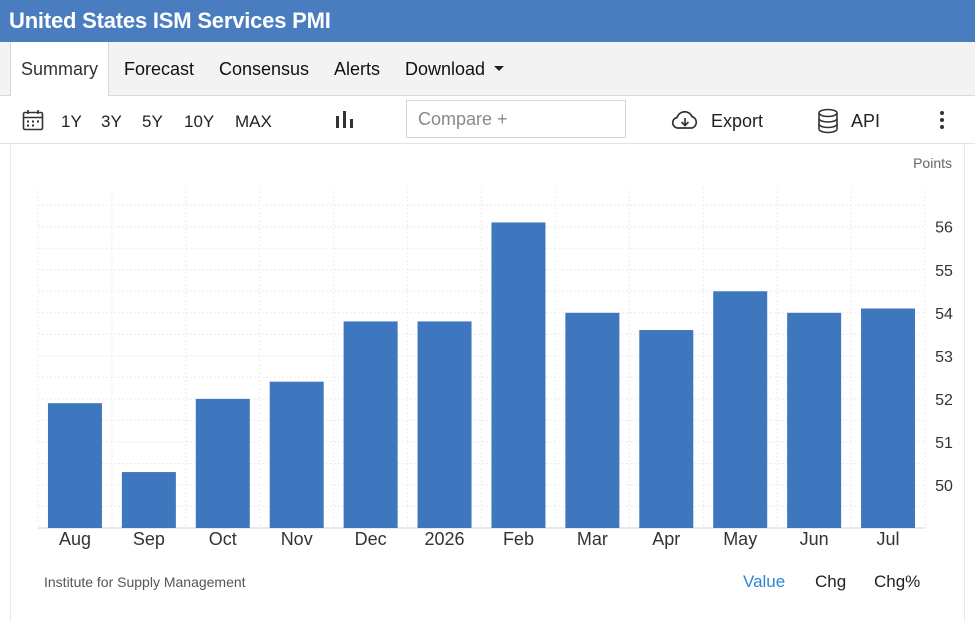 The height and width of the screenshot is (630, 975). What do you see at coordinates (944, 486) in the screenshot?
I see `y-tick-label: 50` at bounding box center [944, 486].